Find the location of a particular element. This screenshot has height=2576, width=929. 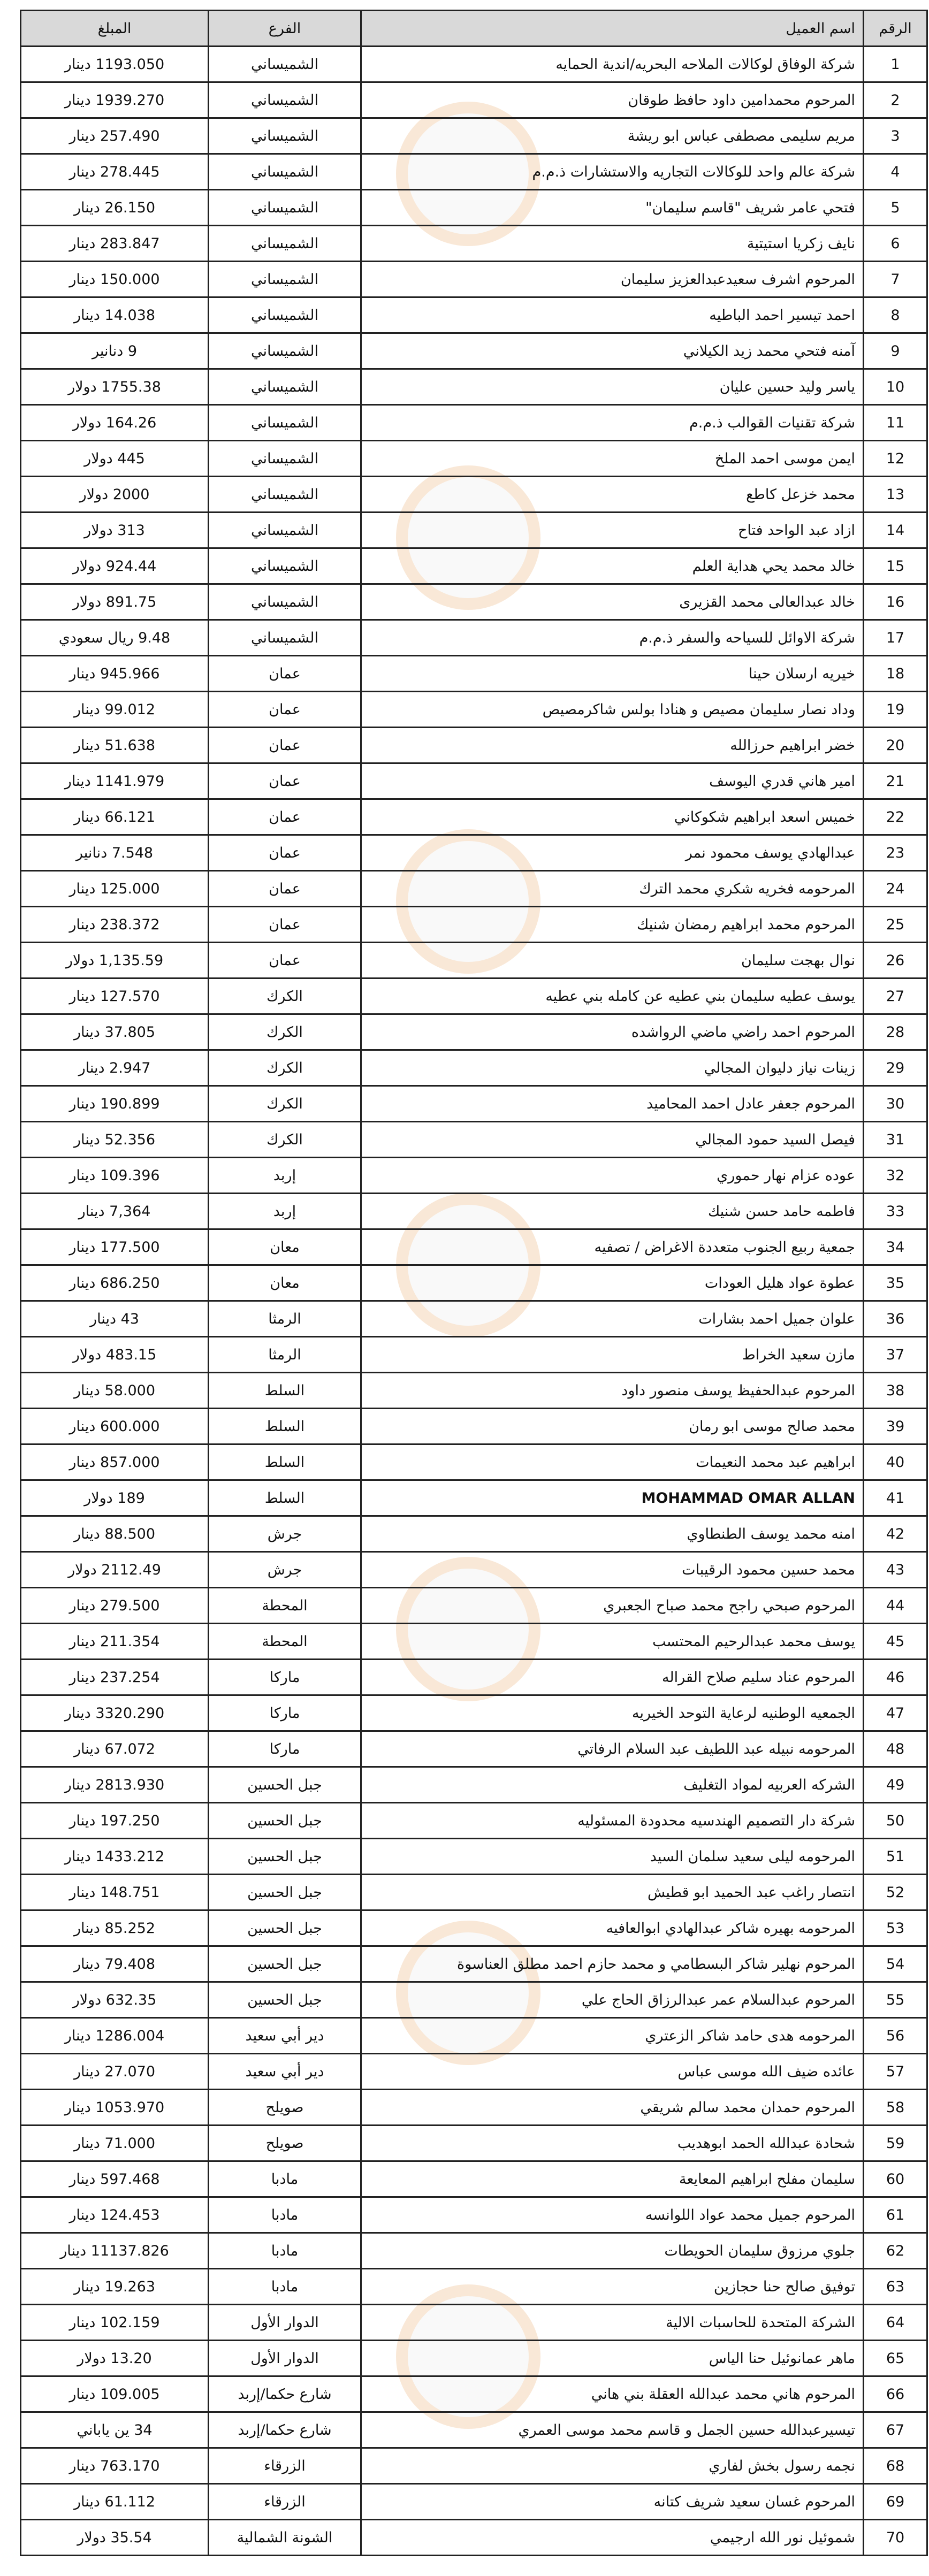

amount-cell: 1939.270 دينار is located at coordinates (114, 100).